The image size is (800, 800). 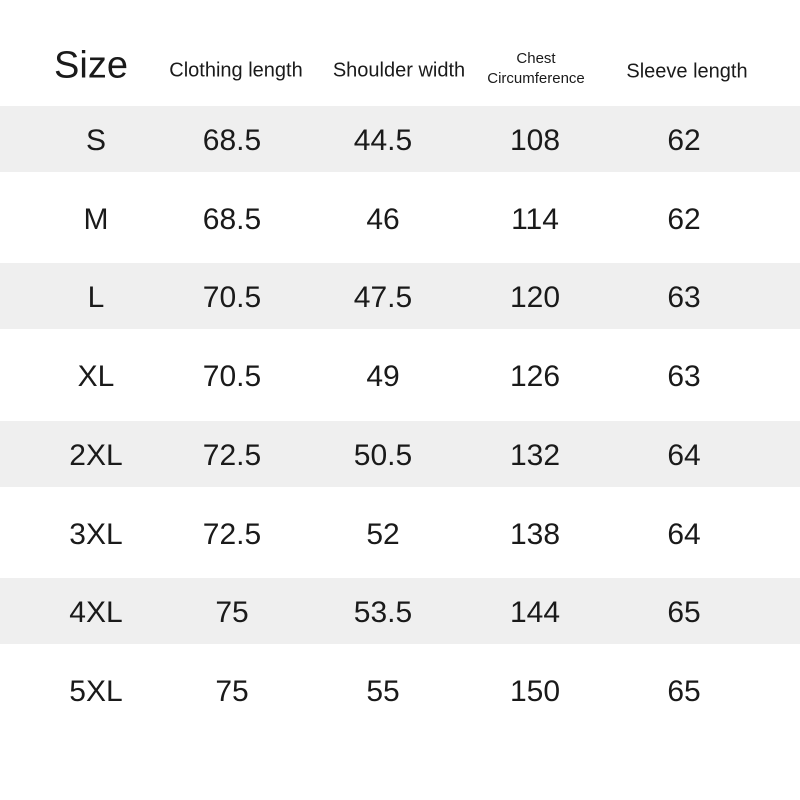 What do you see at coordinates (383, 455) in the screenshot?
I see `cell-shoulder-width: 50.5` at bounding box center [383, 455].